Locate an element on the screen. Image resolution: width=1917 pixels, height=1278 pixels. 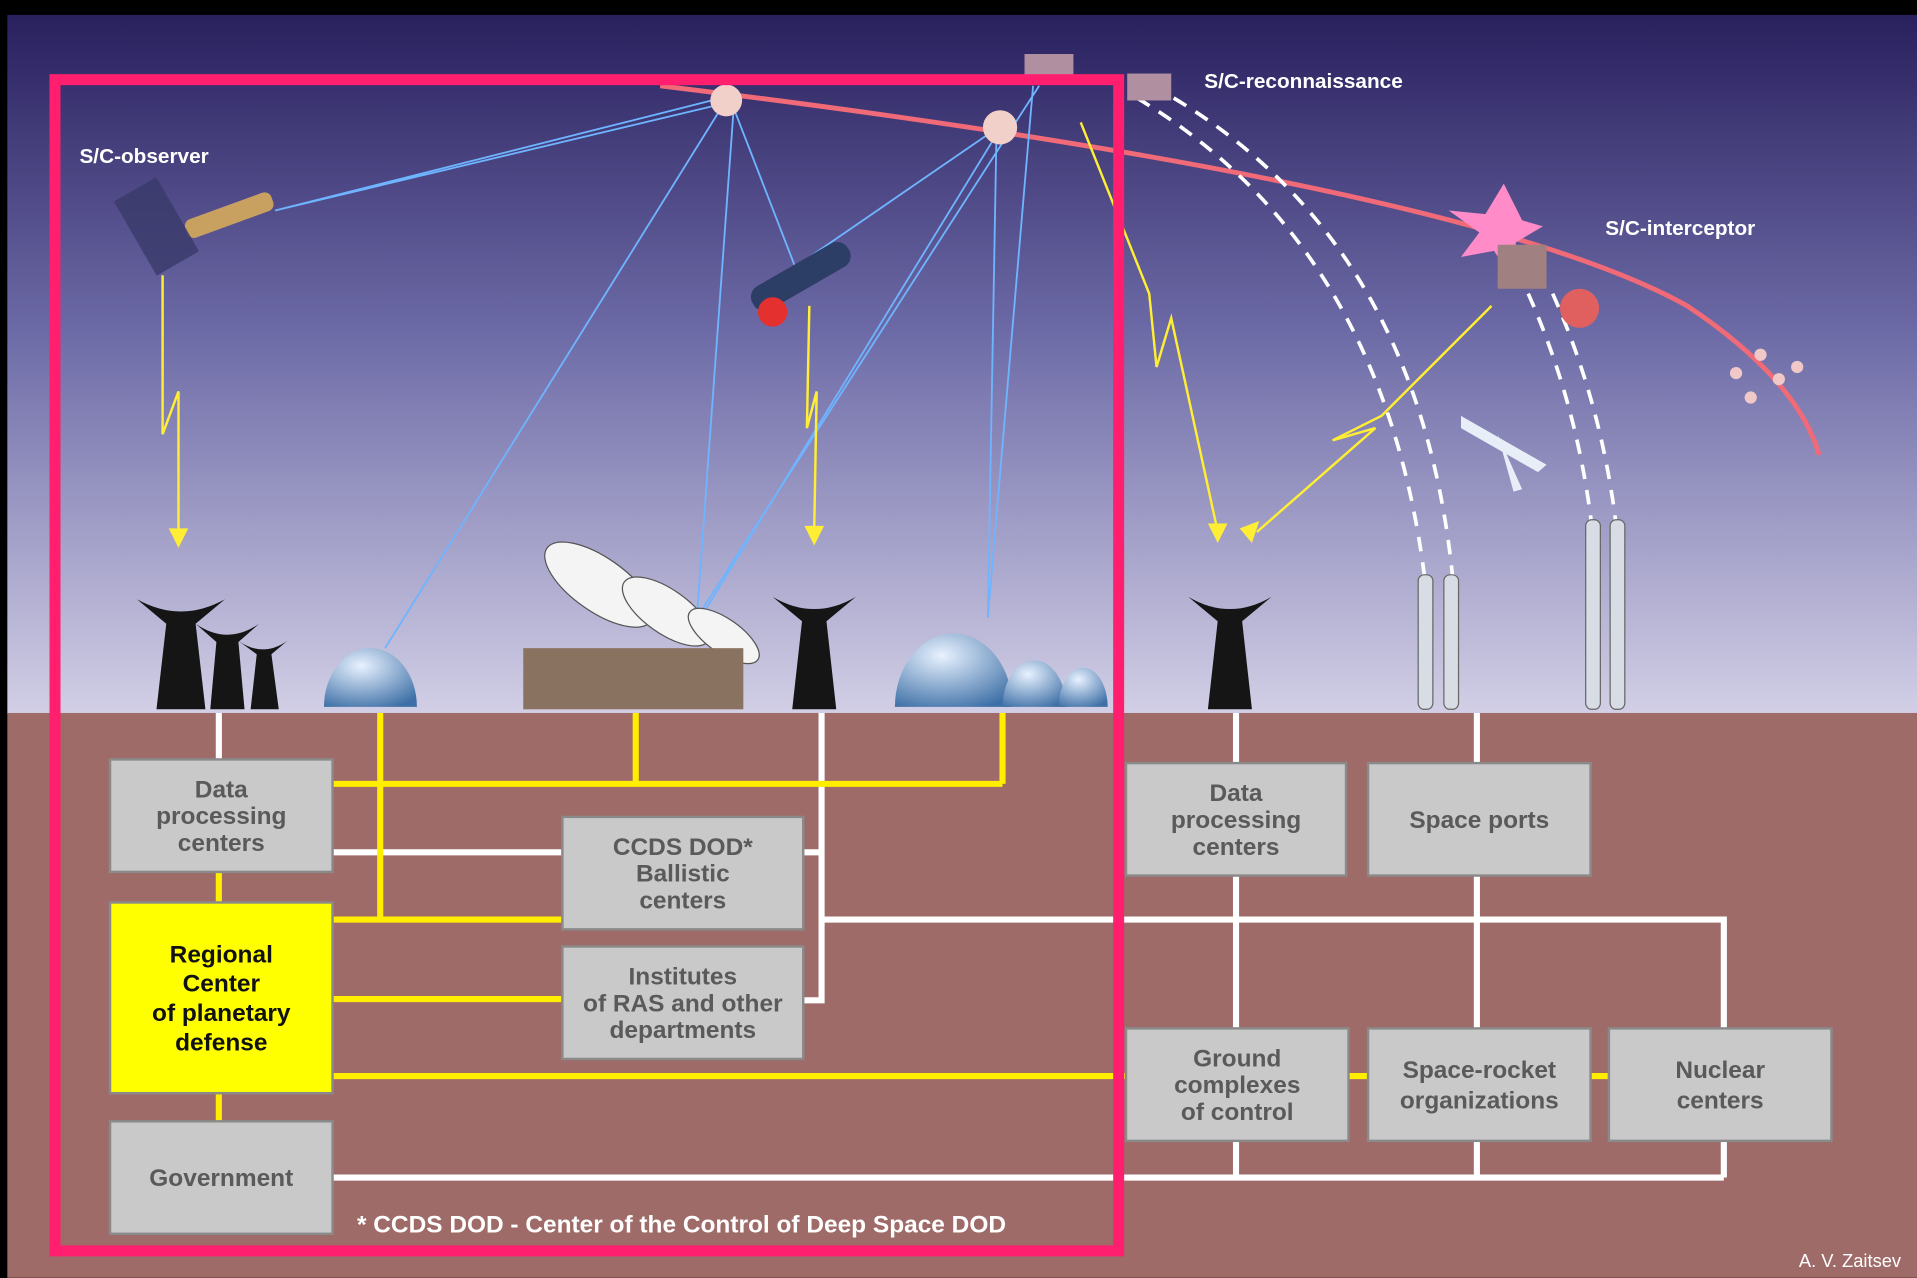
top-strip is located at coordinates (958, 7).